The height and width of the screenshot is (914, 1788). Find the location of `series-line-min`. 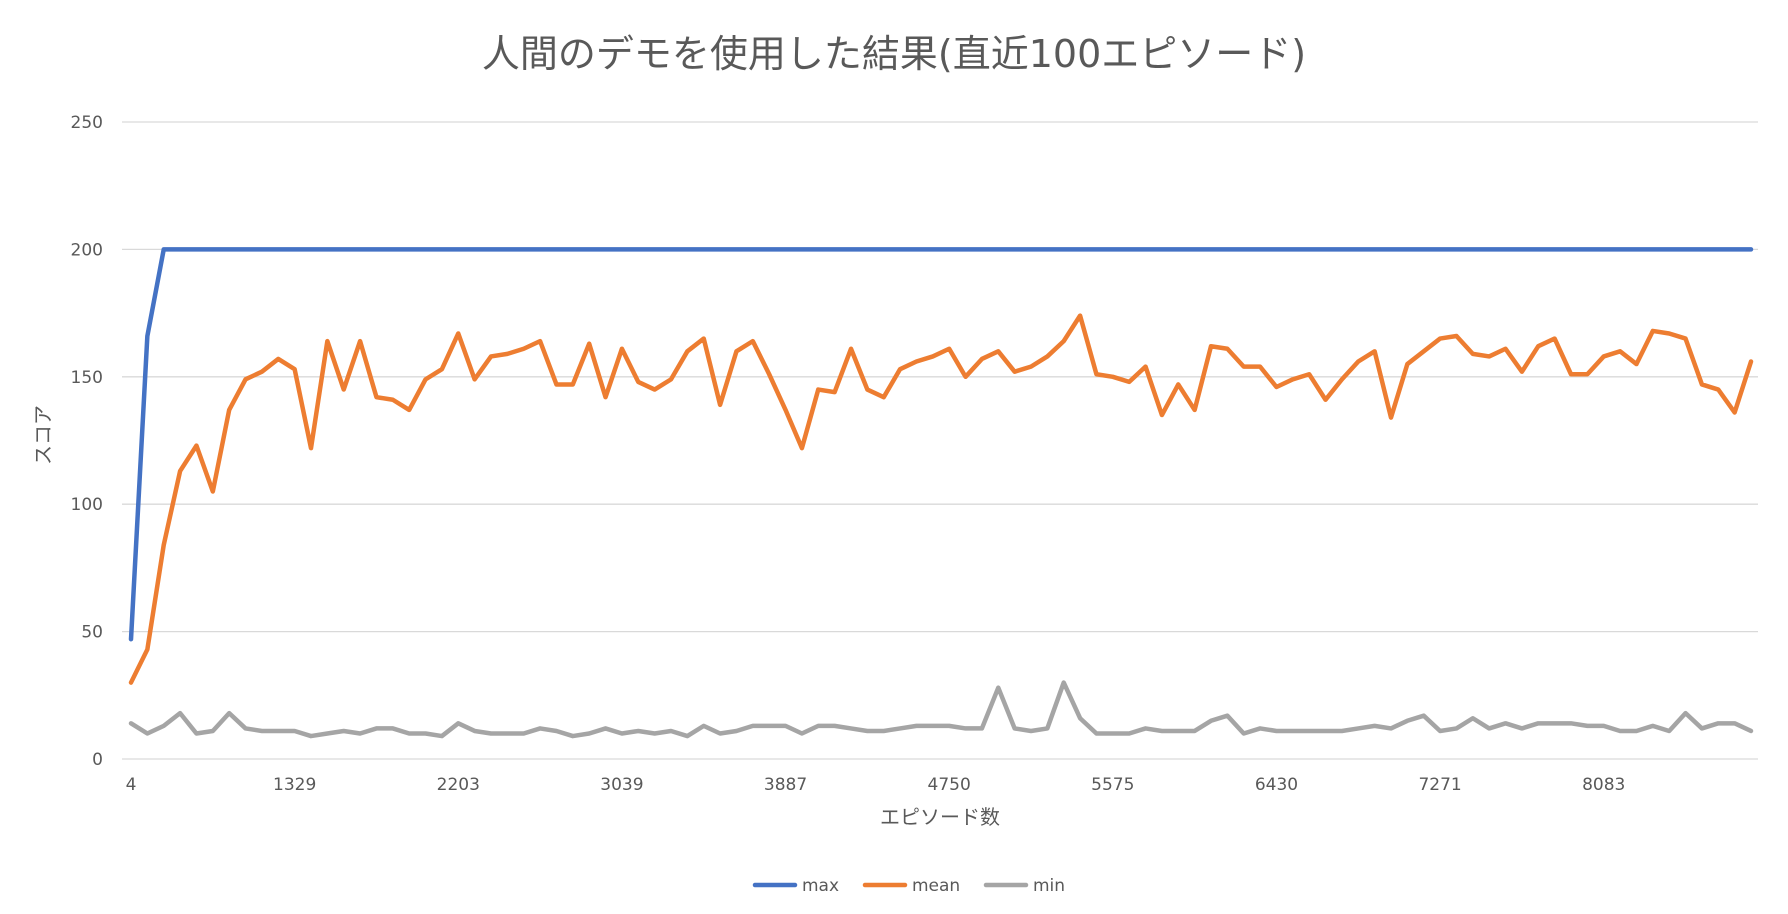

series-line-min is located at coordinates (941, 709).